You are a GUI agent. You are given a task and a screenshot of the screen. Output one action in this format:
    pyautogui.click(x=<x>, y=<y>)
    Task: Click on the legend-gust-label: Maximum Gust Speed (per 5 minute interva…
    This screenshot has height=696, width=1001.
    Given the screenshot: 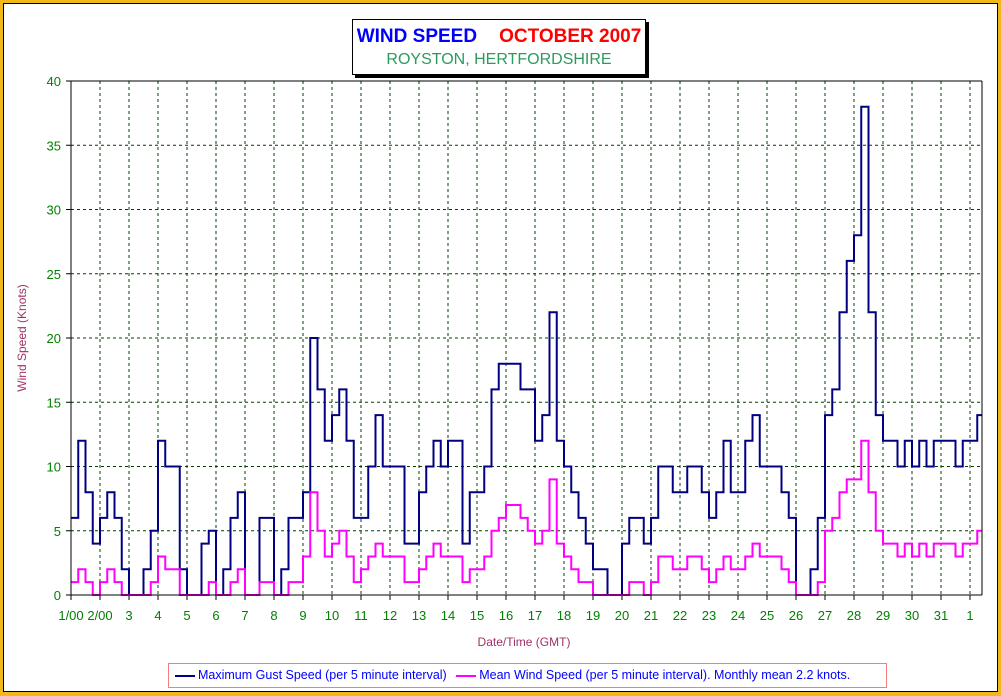 What is the action you would take?
    pyautogui.click(x=322, y=675)
    